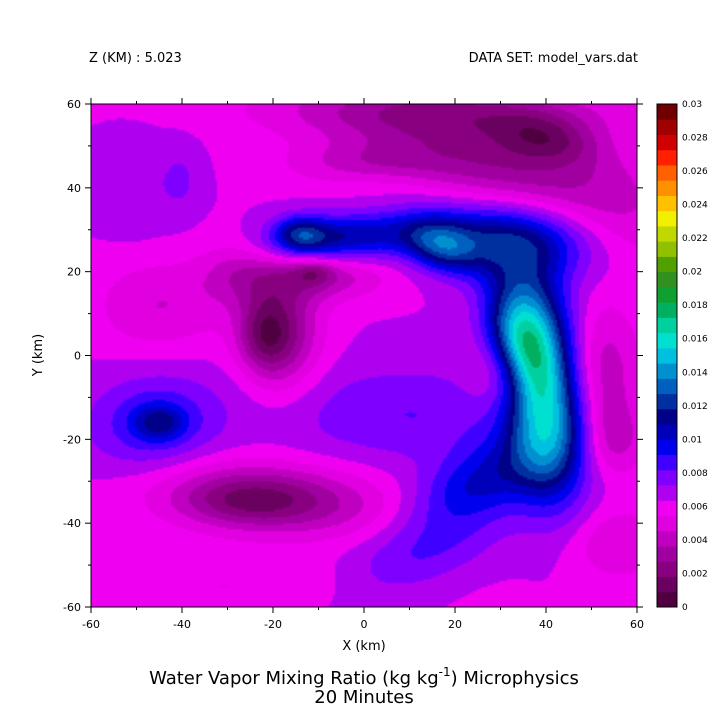 The width and height of the screenshot is (713, 713). What do you see at coordinates (74, 272) in the screenshot?
I see `y-tick-label: 20` at bounding box center [74, 272].